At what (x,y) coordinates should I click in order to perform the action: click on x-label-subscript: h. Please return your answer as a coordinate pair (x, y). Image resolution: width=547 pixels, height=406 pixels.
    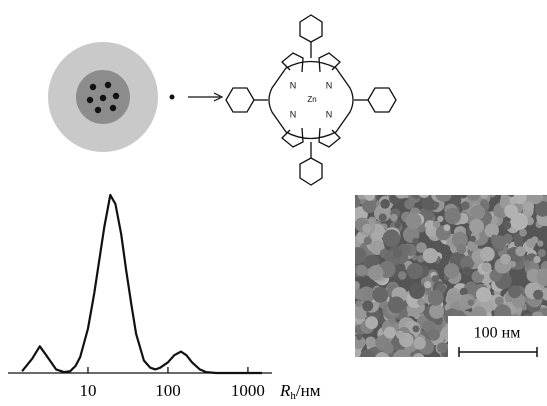
    Looking at the image, I should click on (293, 396).